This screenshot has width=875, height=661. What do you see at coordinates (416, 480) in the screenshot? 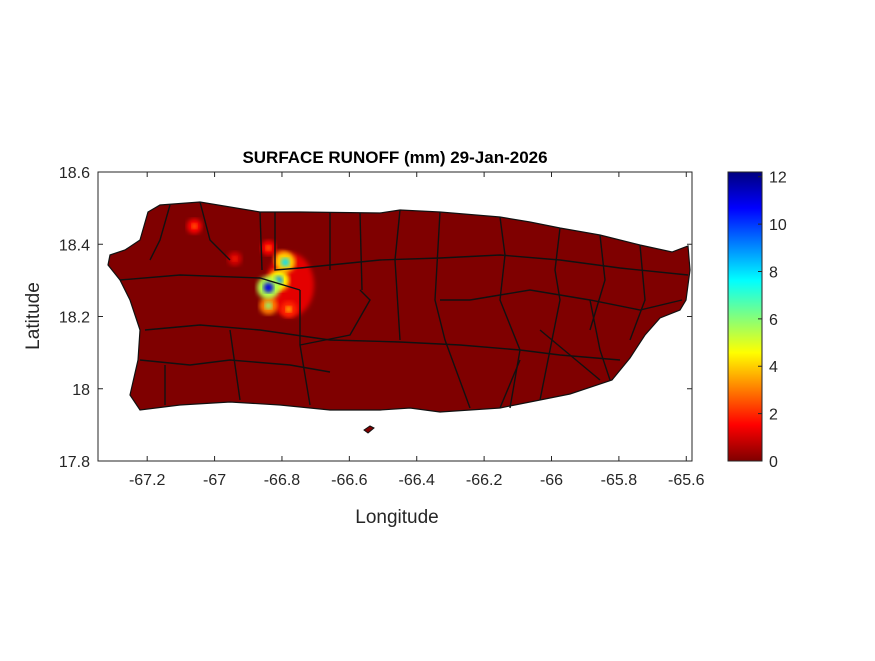
I see `x-tick-label: -66.4` at bounding box center [416, 480].